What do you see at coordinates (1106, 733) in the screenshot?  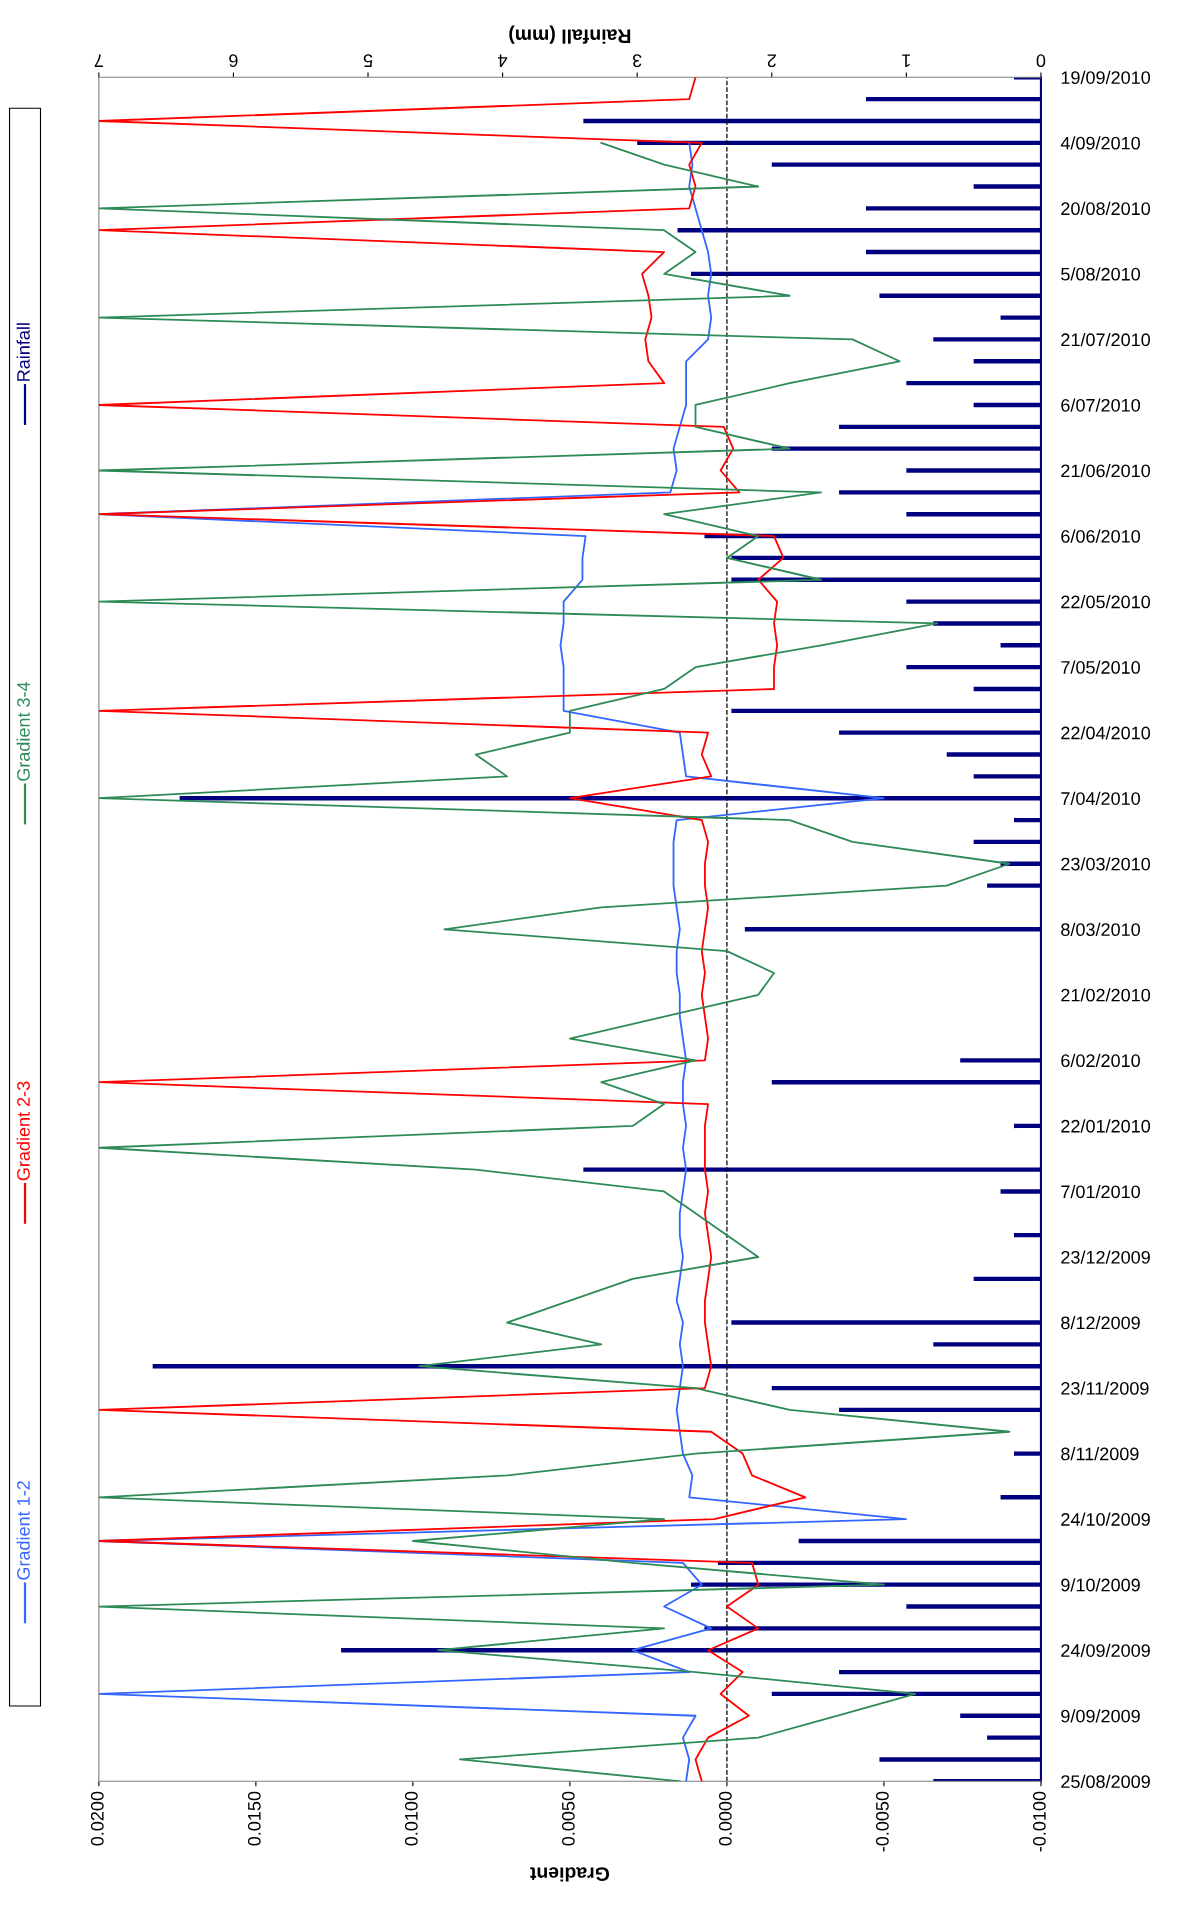 I see `y-tick-label: 22/04/2010` at bounding box center [1106, 733].